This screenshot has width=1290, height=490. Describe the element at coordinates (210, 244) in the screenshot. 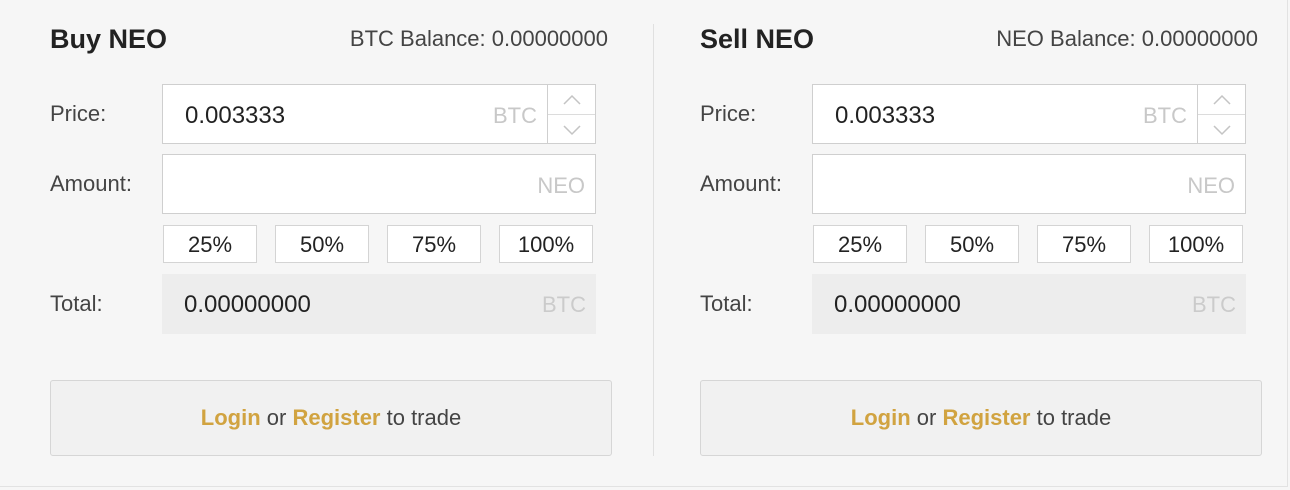

I see `buy-percent-25-button: 25%` at that location.